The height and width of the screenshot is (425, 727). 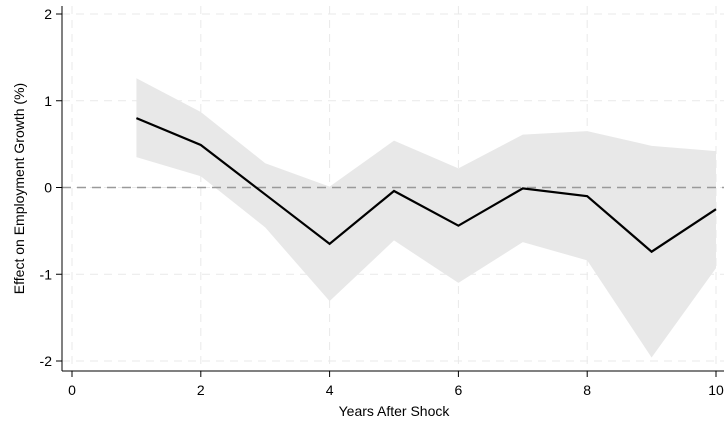 I want to click on x-tick-label: 10, so click(x=716, y=390).